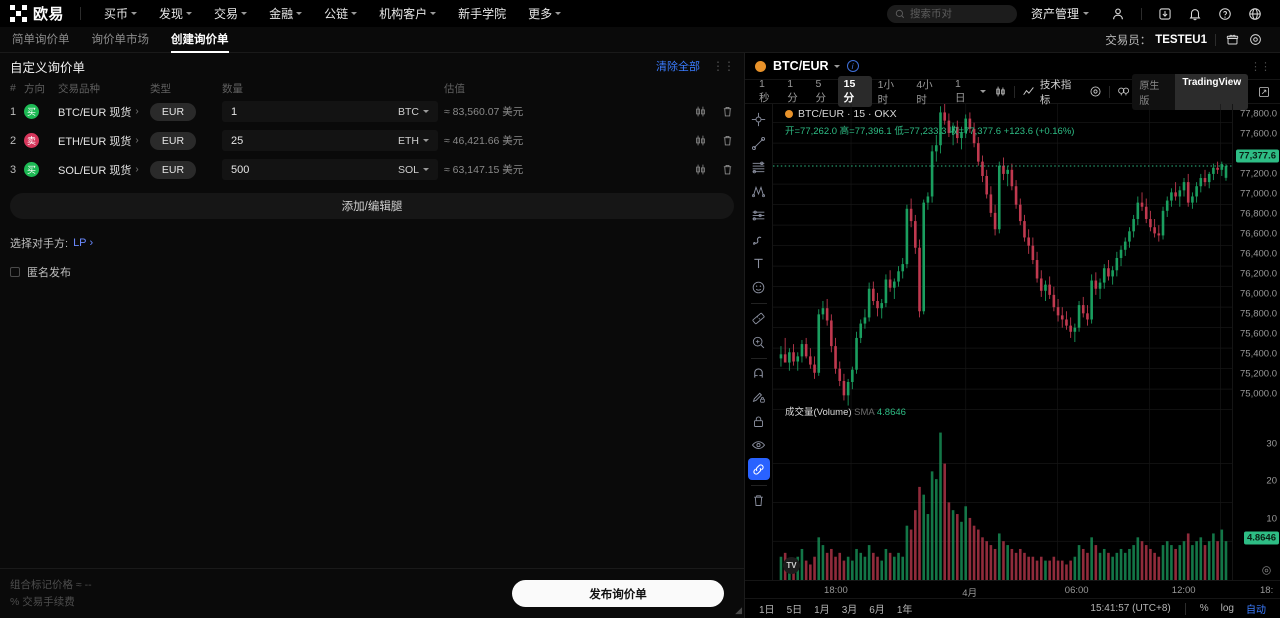 The height and width of the screenshot is (618, 1280). I want to click on gift-icon, so click(1232, 40).